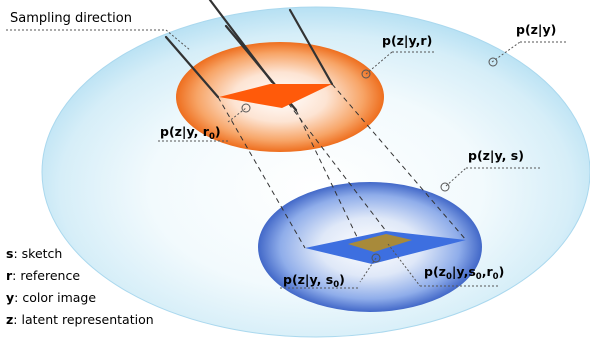  I want to click on label-p-z-given-y-s: p(z|y, s), so click(496, 155).